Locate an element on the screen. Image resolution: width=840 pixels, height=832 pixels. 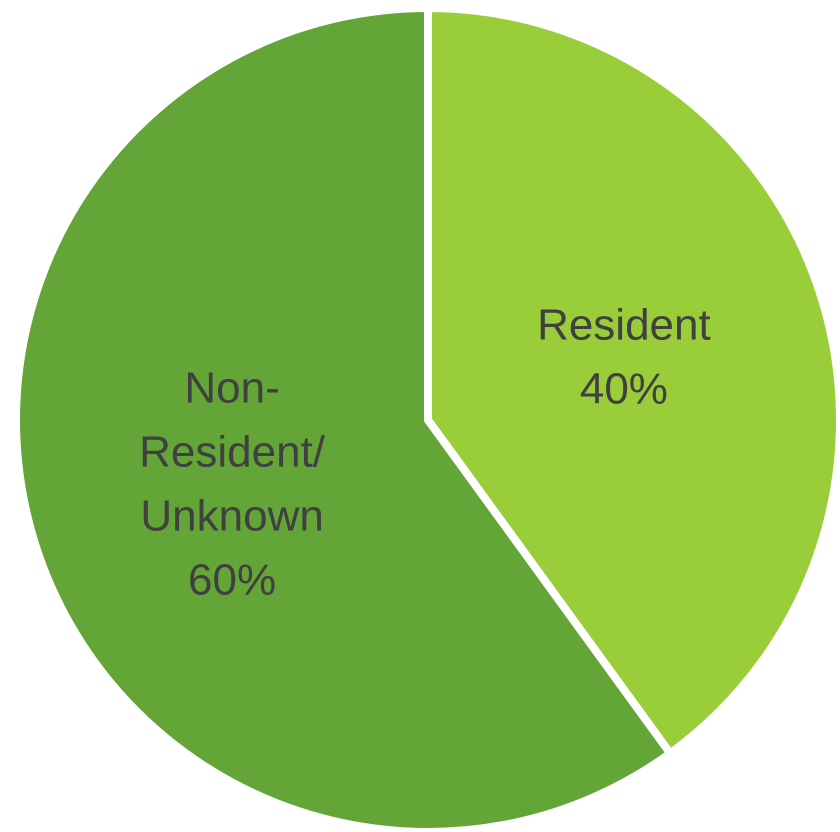
slice-label-line: 40% is located at coordinates (624, 388).